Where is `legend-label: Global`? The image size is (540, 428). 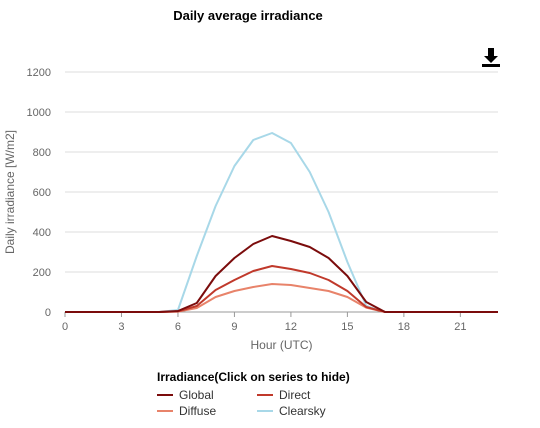
legend-label: Global is located at coordinates (196, 394).